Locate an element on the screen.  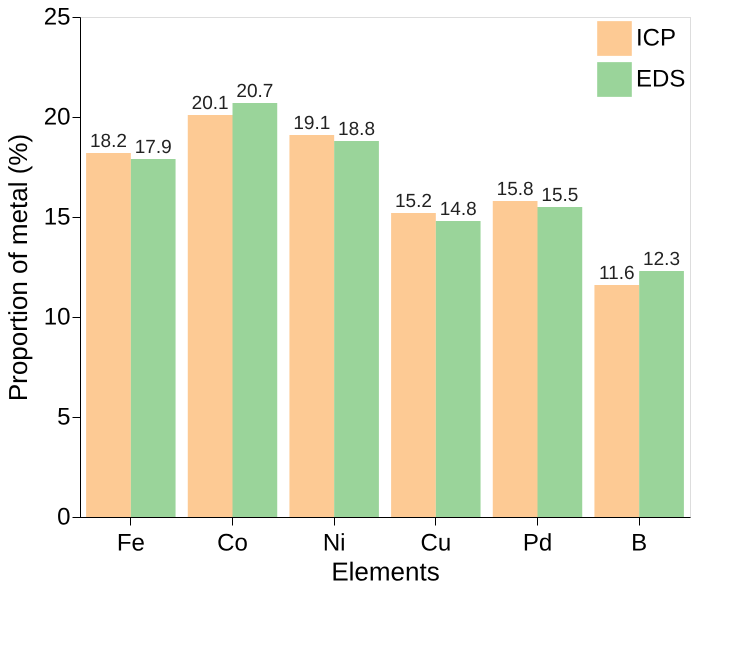
x-tick-label: B is located at coordinates (639, 543).